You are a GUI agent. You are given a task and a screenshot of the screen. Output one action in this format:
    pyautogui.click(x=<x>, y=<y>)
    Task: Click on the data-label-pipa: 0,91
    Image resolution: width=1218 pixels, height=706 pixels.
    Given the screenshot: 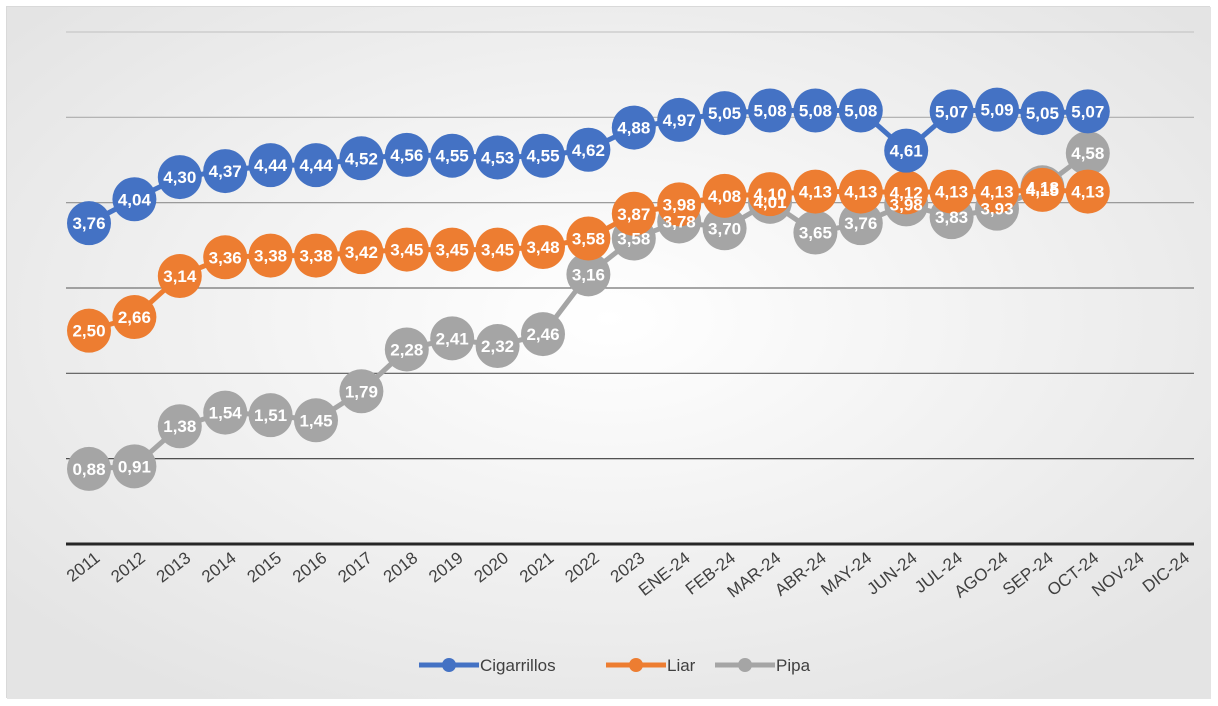 What is the action you would take?
    pyautogui.click(x=134, y=466)
    